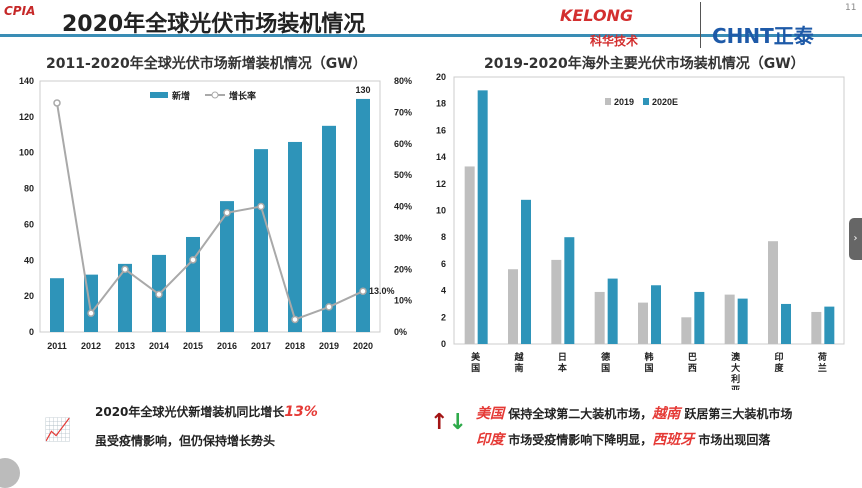 This screenshot has height=488, width=862. I want to click on kelong-logo-cn: 科华技术, so click(614, 41).